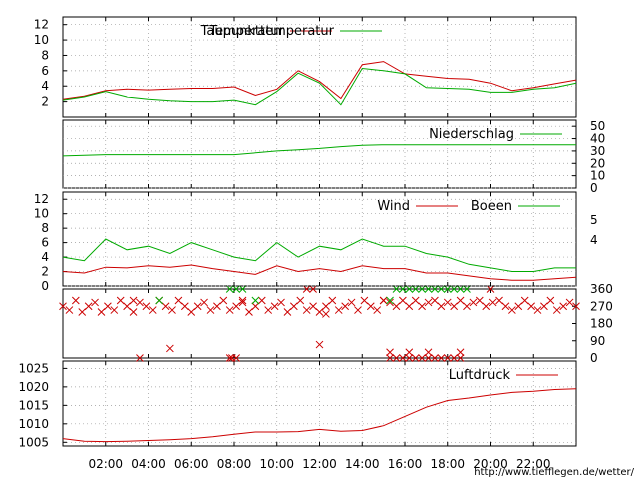  Describe the element at coordinates (601, 289) in the screenshot. I see `y-tick-label: 360` at that location.